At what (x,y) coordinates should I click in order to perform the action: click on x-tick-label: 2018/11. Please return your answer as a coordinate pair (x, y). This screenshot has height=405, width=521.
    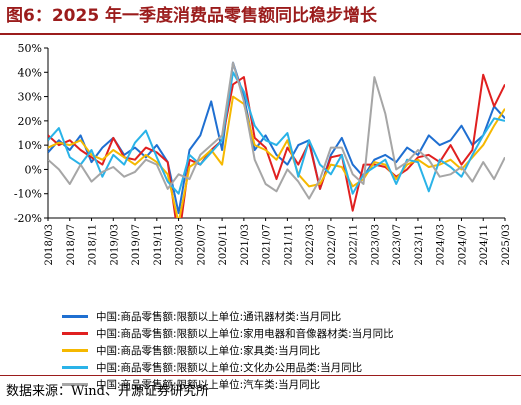
    Looking at the image, I should click on (93, 245).